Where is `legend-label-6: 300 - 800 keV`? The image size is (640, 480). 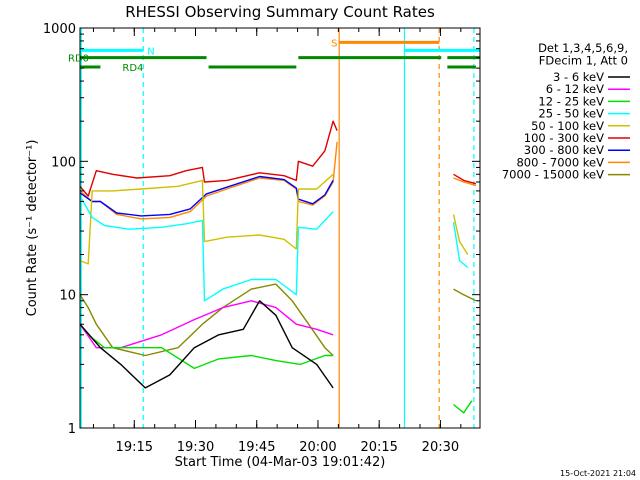
legend-label-6: 300 - 800 keV is located at coordinates (564, 150).